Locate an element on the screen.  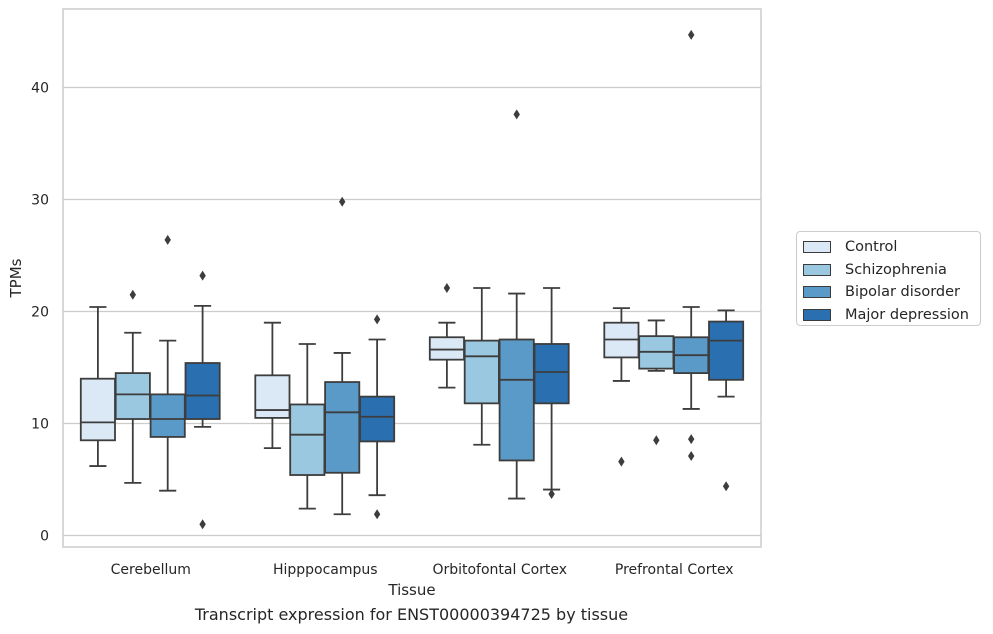
x-tick-label: Cerebellum is located at coordinates (151, 570).